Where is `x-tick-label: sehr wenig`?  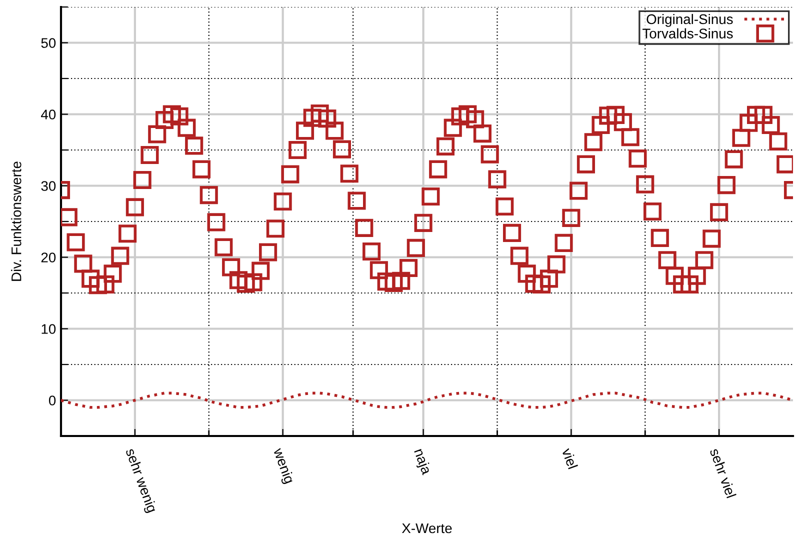
x-tick-label: sehr wenig is located at coordinates (140, 480).